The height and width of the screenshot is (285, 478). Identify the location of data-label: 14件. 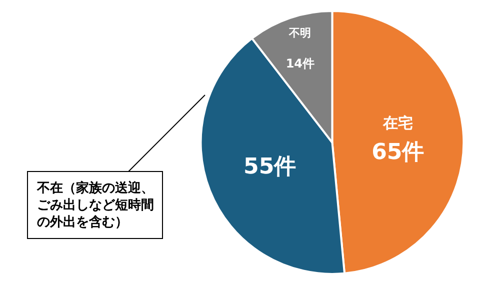
(300, 63).